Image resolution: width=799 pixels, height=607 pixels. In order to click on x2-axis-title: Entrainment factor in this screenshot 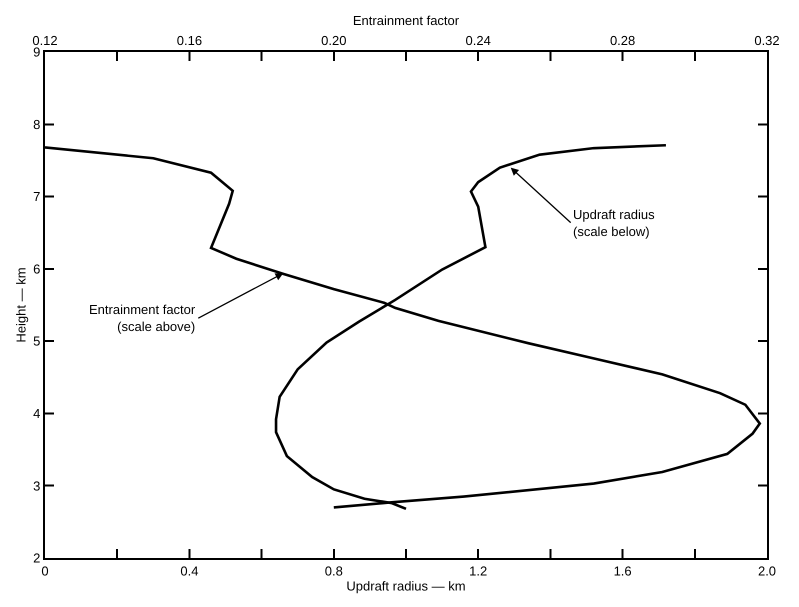, I will do `click(406, 20)`.